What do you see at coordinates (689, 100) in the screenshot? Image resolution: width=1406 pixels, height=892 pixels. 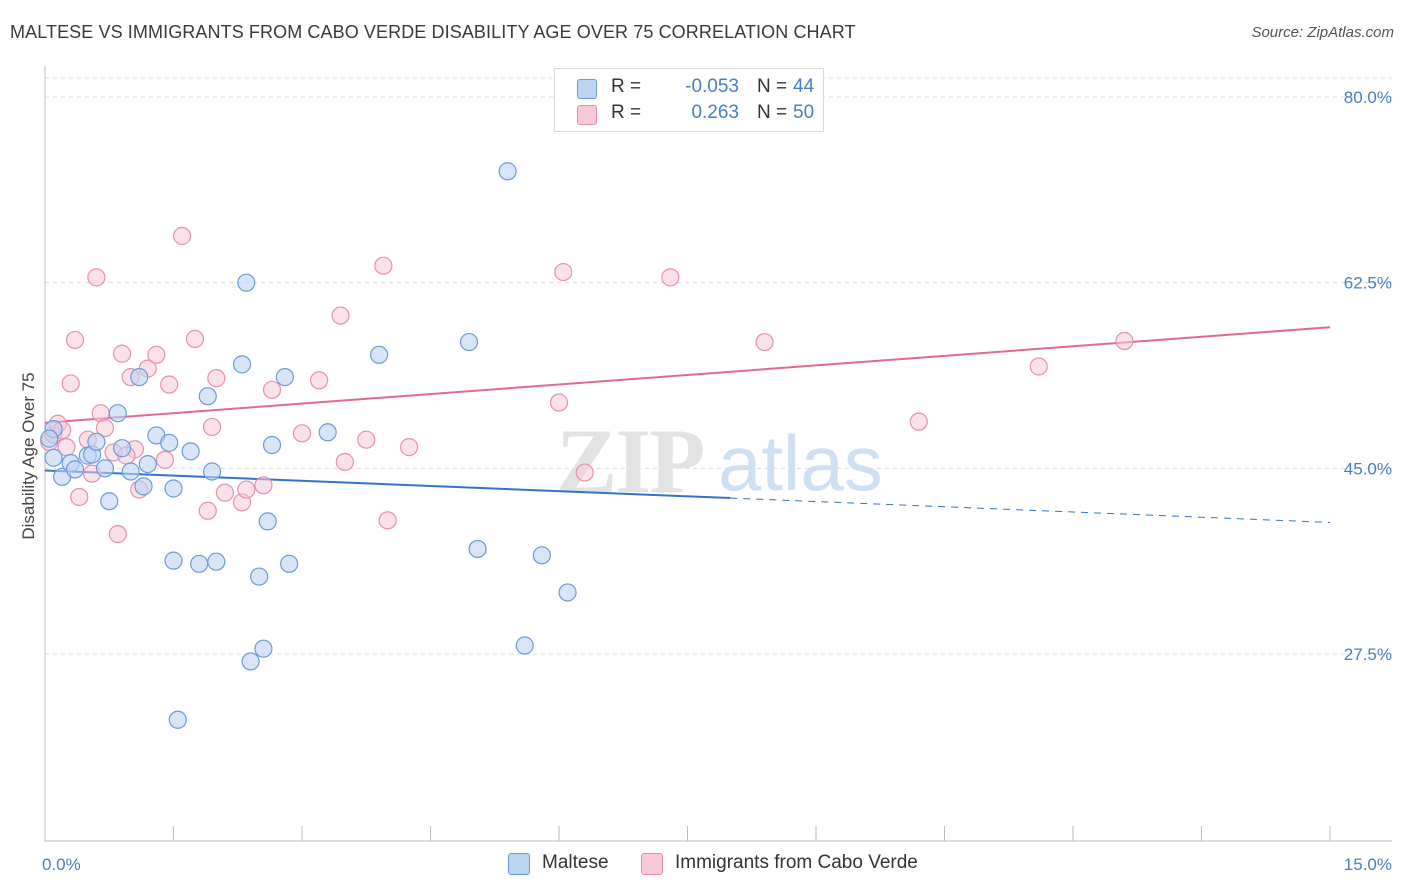 I see `correlation-legend: R = -0.053 N = 44 R = 0.263 N = 50` at bounding box center [689, 100].